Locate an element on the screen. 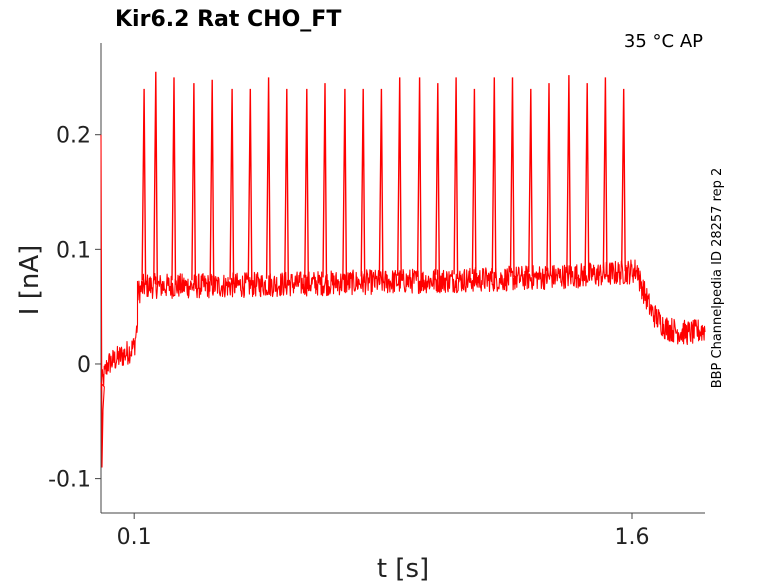 The image size is (778, 583). y-axis-label: I [nA] is located at coordinates (30, 280).